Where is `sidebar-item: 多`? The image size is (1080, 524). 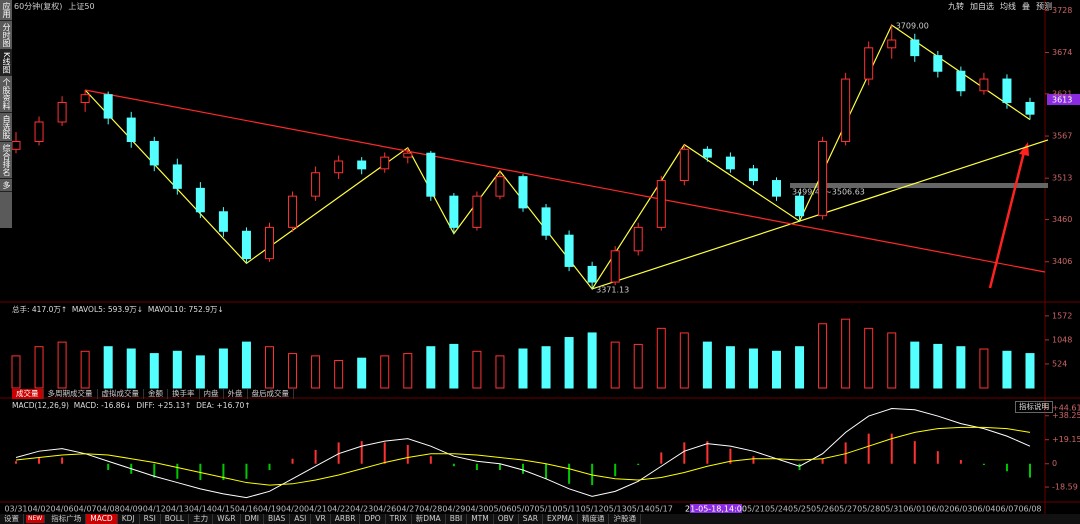 sidebar-item: 多 is located at coordinates (6, 186).